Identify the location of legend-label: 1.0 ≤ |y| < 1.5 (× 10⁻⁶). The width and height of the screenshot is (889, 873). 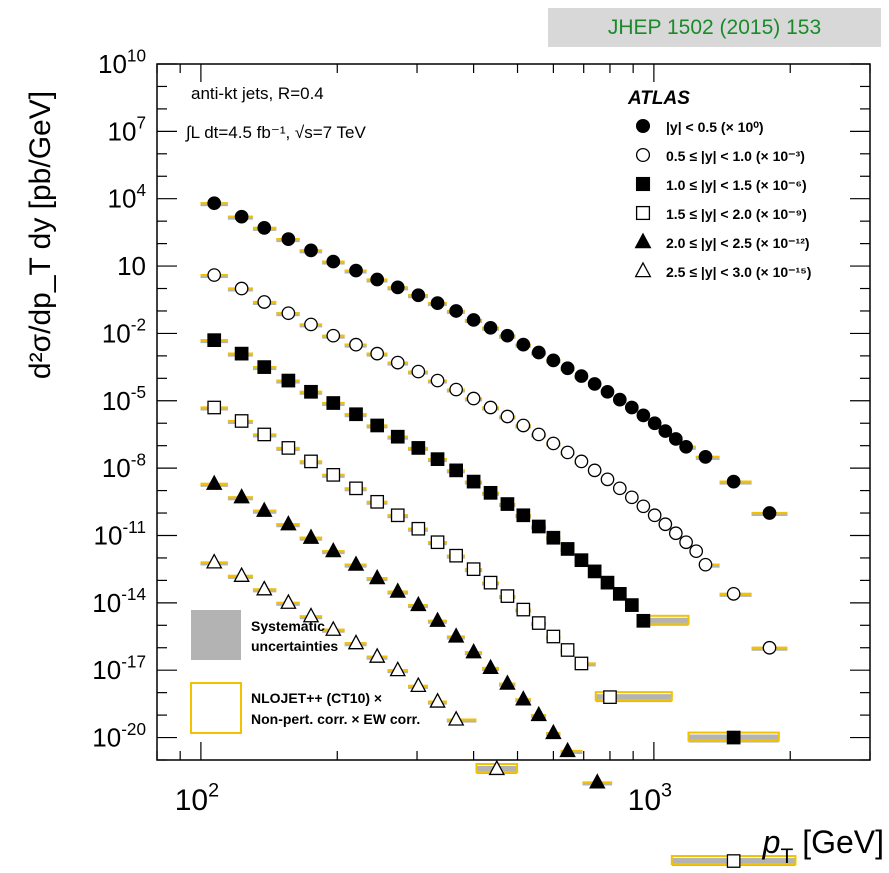
(736, 185).